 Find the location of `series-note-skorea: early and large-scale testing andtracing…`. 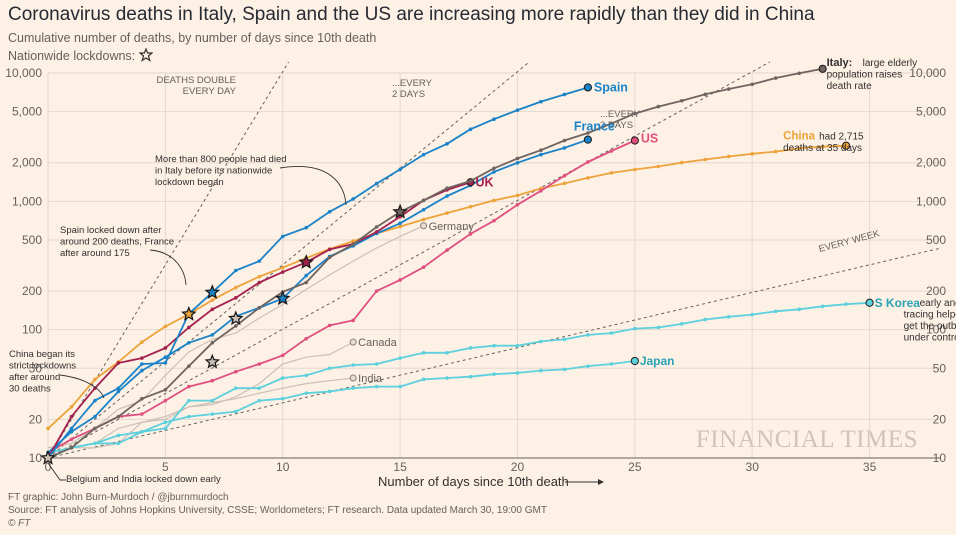

series-note-skorea: early and large-scale testing andtracing… is located at coordinates (930, 321).